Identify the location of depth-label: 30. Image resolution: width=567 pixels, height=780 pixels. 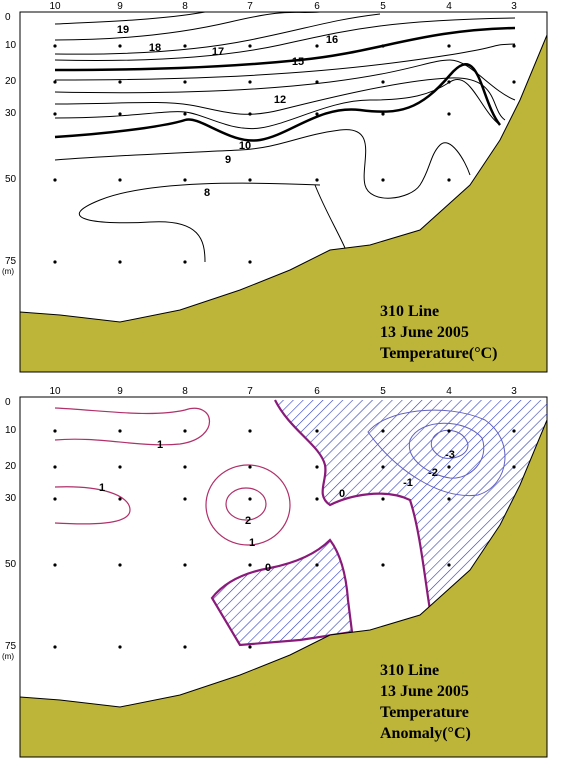
(11, 113).